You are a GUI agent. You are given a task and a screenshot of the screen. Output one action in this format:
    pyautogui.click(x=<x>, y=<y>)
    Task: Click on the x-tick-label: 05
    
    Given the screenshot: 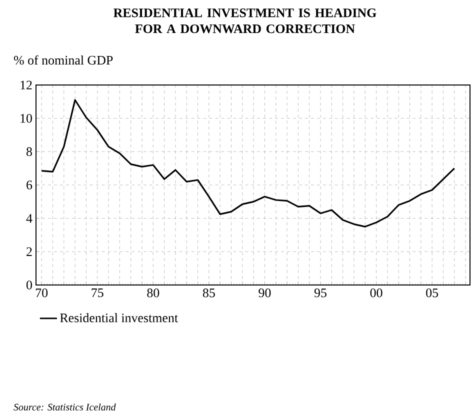 What is the action you would take?
    pyautogui.click(x=432, y=293)
    